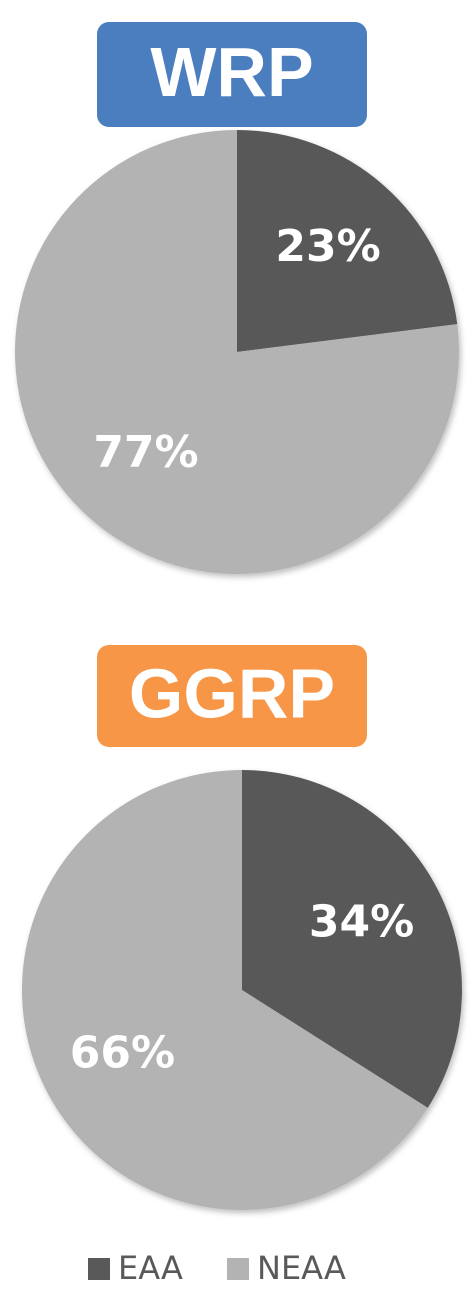 The image size is (469, 1301). Describe the element at coordinates (150, 1268) in the screenshot. I see `legend-label: EAA` at that location.